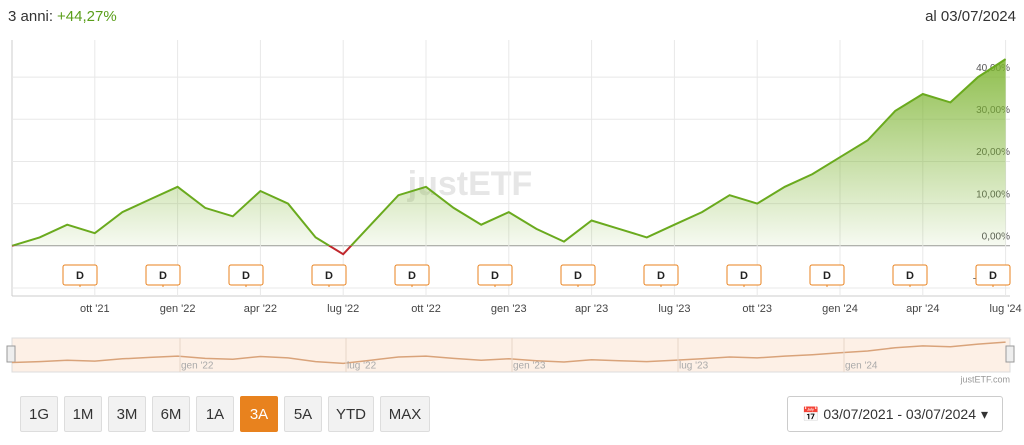 The image size is (1024, 445). What do you see at coordinates (922, 309) in the screenshot?
I see `x-tick-label: apr '24` at bounding box center [922, 309].